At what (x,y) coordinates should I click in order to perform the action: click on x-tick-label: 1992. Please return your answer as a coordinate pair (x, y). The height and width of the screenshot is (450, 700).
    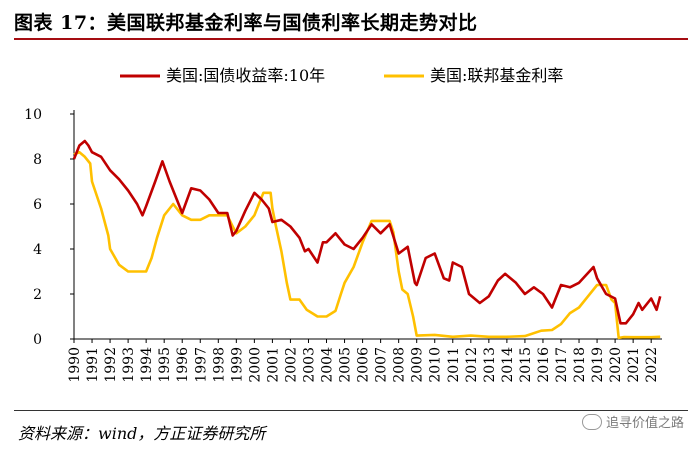
    Looking at the image, I should click on (111, 365).